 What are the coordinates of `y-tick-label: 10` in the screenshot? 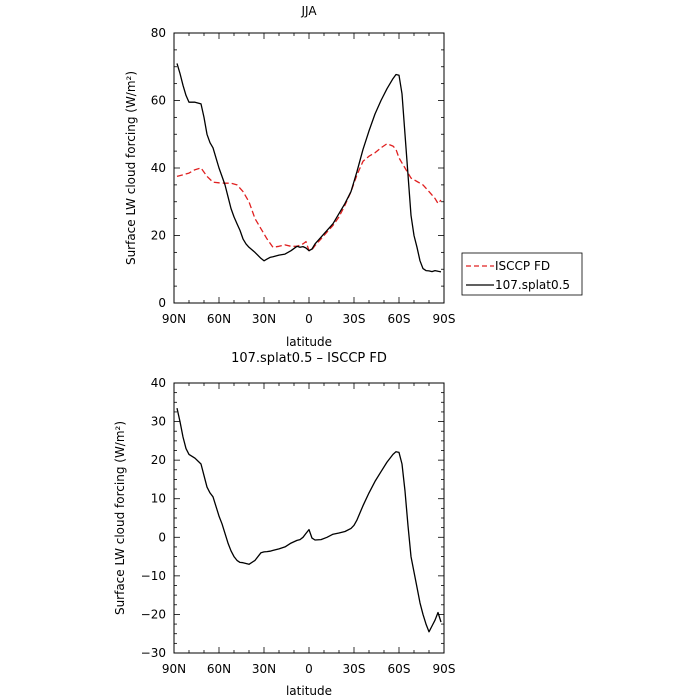 It's located at (158, 499).